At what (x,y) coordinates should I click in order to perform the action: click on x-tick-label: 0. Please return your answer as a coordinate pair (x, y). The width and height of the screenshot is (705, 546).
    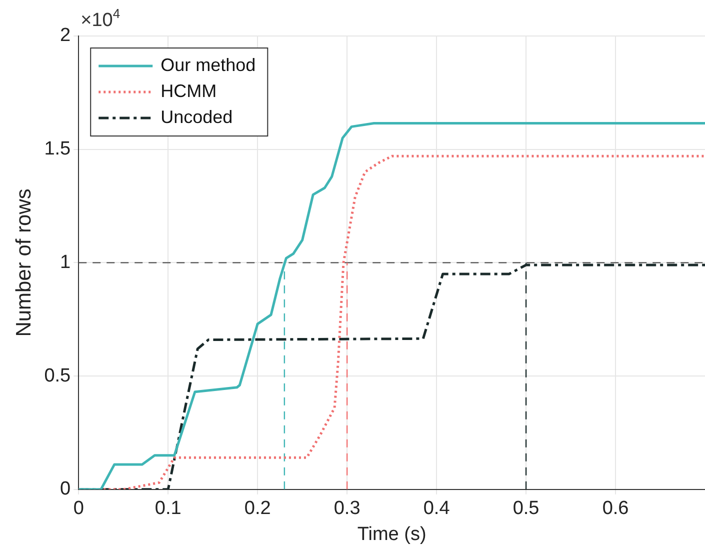
    Looking at the image, I should click on (78, 509).